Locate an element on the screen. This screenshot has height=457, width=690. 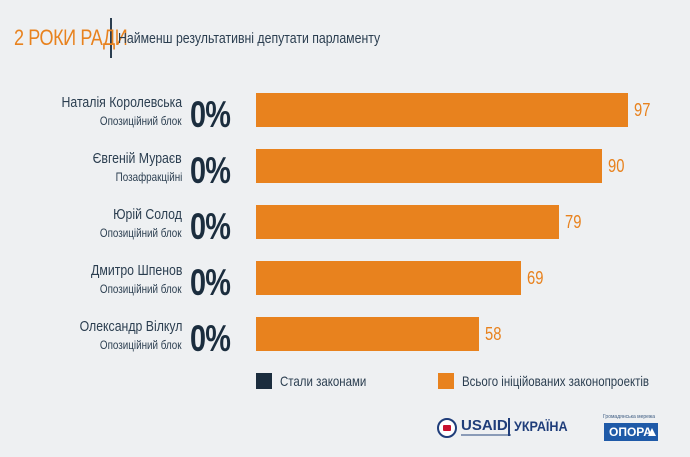
opora-triangle-icon is located at coordinates (652, 432).